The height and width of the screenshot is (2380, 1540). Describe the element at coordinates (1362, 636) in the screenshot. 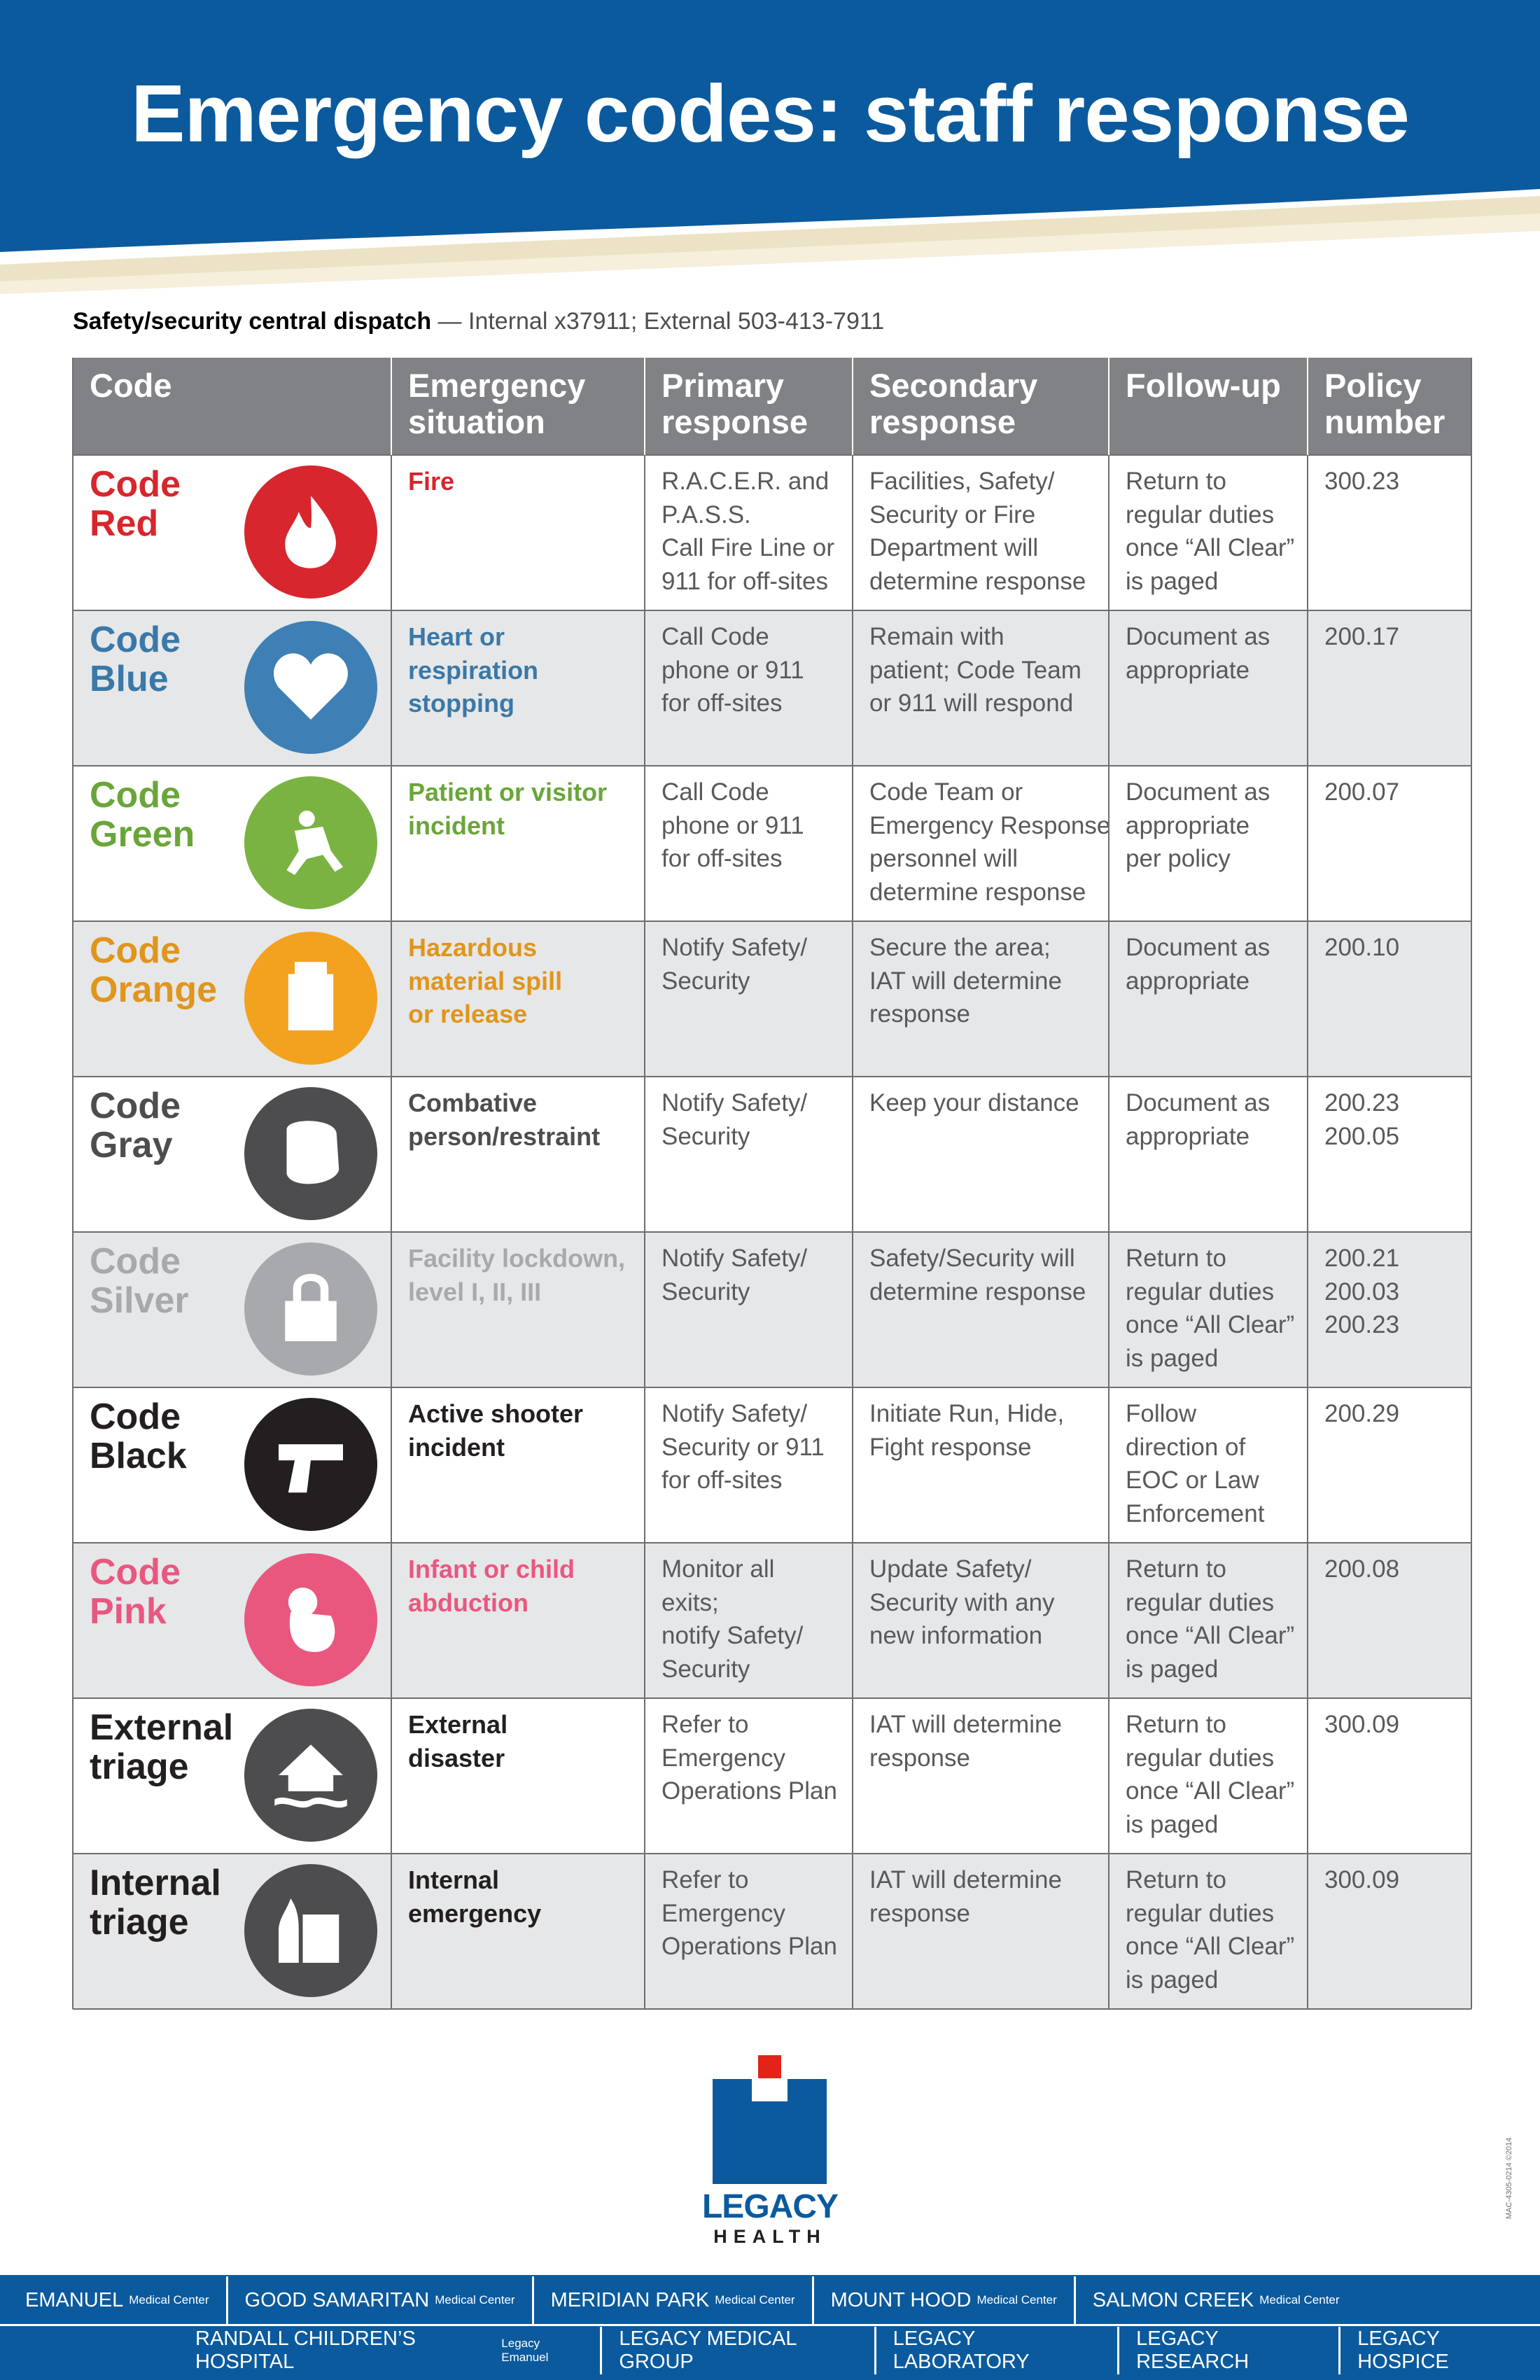

I see `cell-text: 200.17` at that location.